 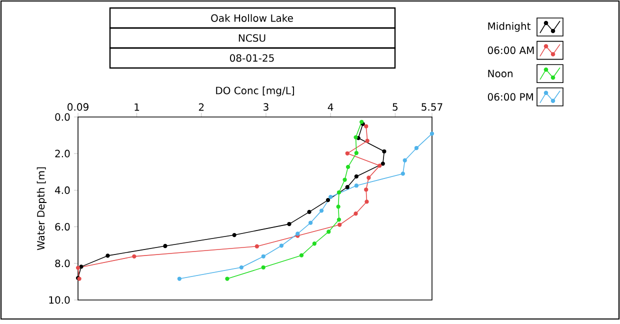 I want to click on legend-label: 06:00 AM, so click(x=511, y=50).